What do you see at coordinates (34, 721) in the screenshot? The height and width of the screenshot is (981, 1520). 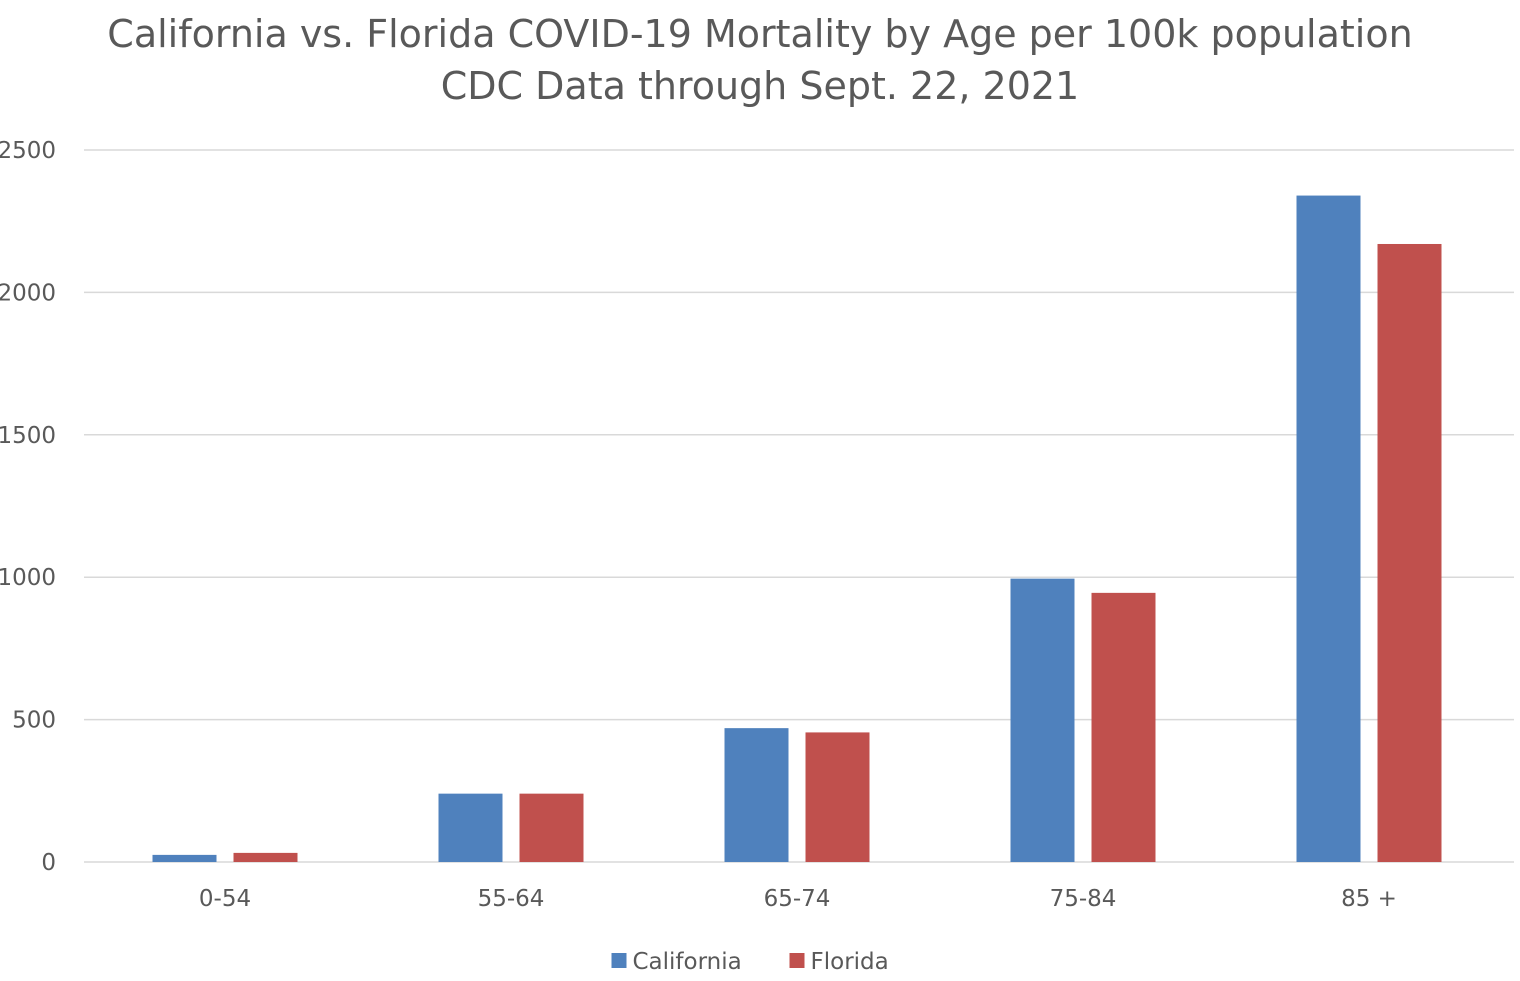 I see `y-tick-label: 500` at bounding box center [34, 721].